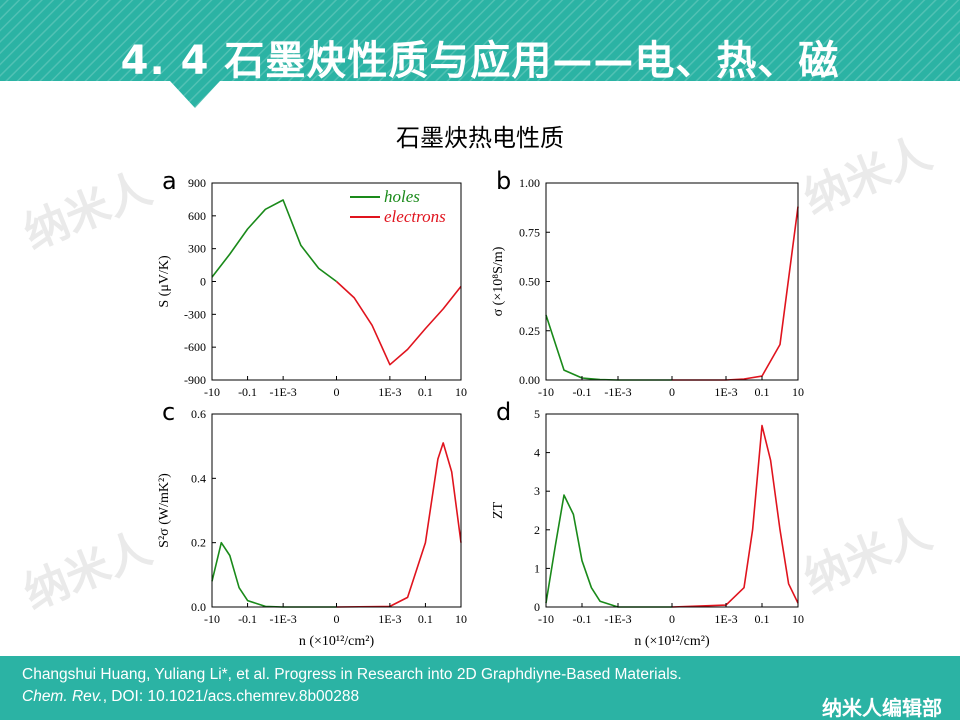  What do you see at coordinates (231, 696) in the screenshot?
I see `doi-text: , DOI: 10.1021/acs.chemrev.8b00288` at bounding box center [231, 696].